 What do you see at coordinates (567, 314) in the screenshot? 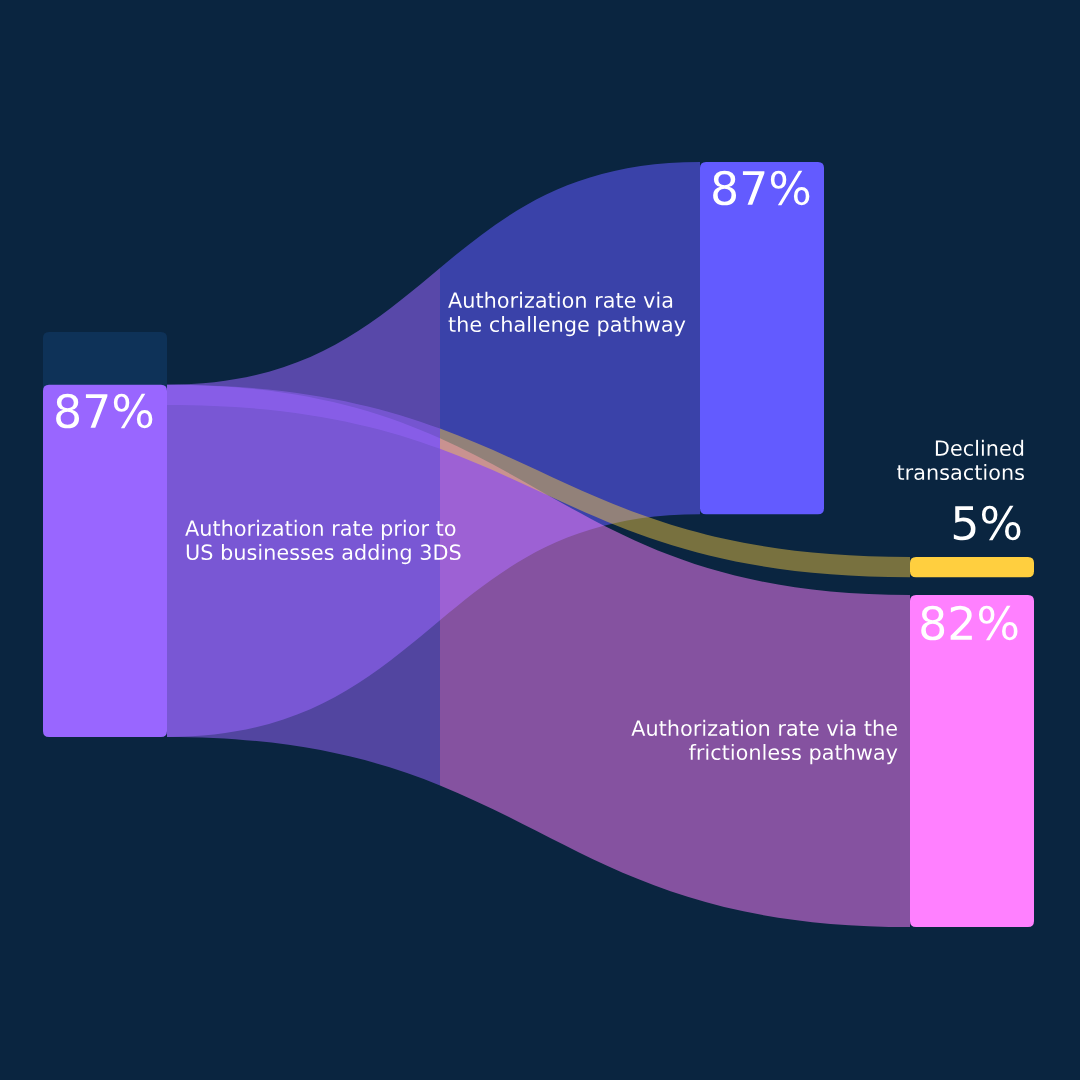
I see `category-label: Authorization rate via the challenge pathway` at bounding box center [567, 314].